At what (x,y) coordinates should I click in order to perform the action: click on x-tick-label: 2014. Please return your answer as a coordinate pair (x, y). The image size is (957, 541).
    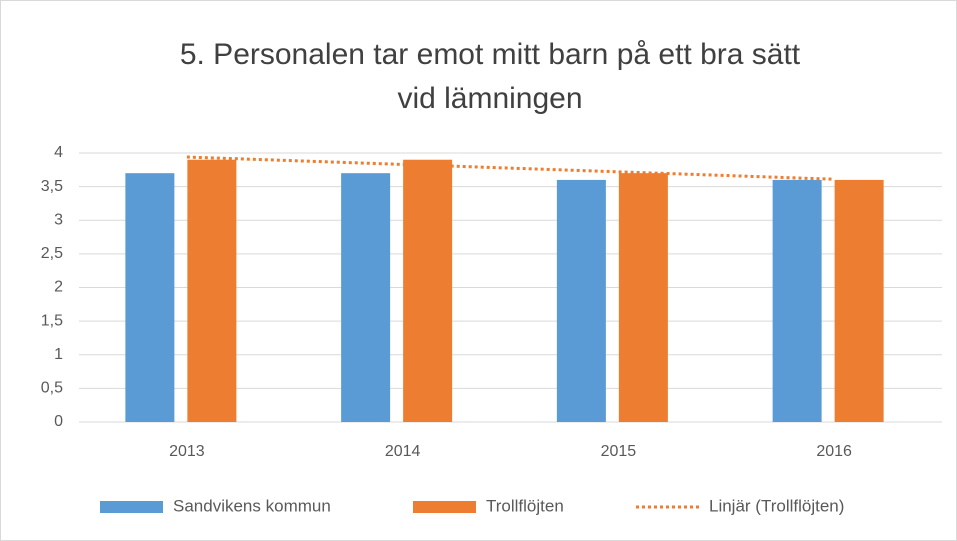
    Looking at the image, I should click on (403, 451).